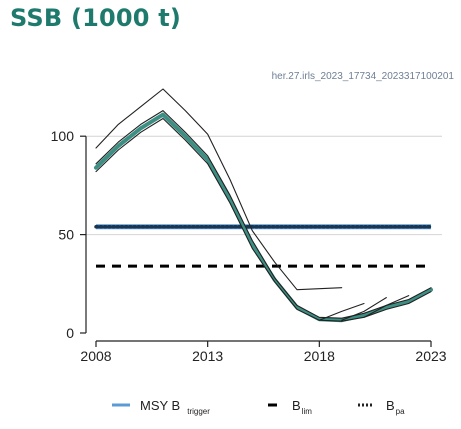 The height and width of the screenshot is (429, 461). Describe the element at coordinates (363, 76) in the screenshot. I see `chart-caption: her.27.irls_2023_17734_2023317100201` at that location.